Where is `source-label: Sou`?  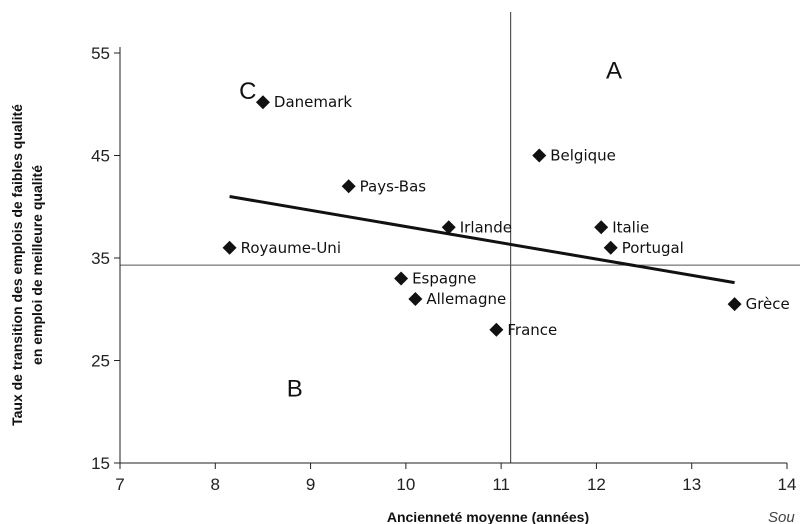 source-label: Sou is located at coordinates (781, 516).